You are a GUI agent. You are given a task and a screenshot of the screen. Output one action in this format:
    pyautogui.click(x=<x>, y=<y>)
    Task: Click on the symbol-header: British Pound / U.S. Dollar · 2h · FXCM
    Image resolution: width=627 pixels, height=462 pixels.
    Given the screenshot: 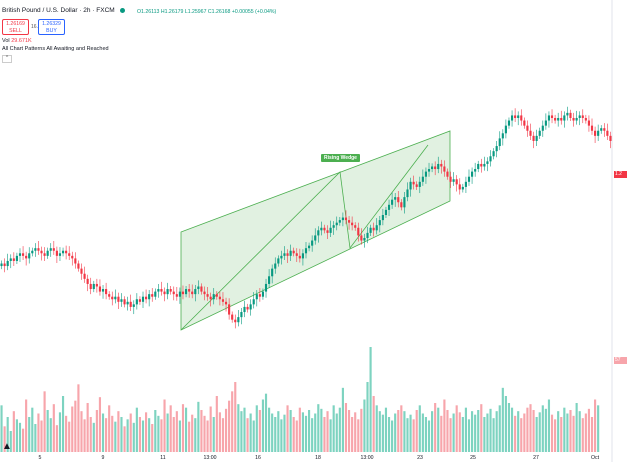 What is the action you would take?
    pyautogui.click(x=63, y=10)
    